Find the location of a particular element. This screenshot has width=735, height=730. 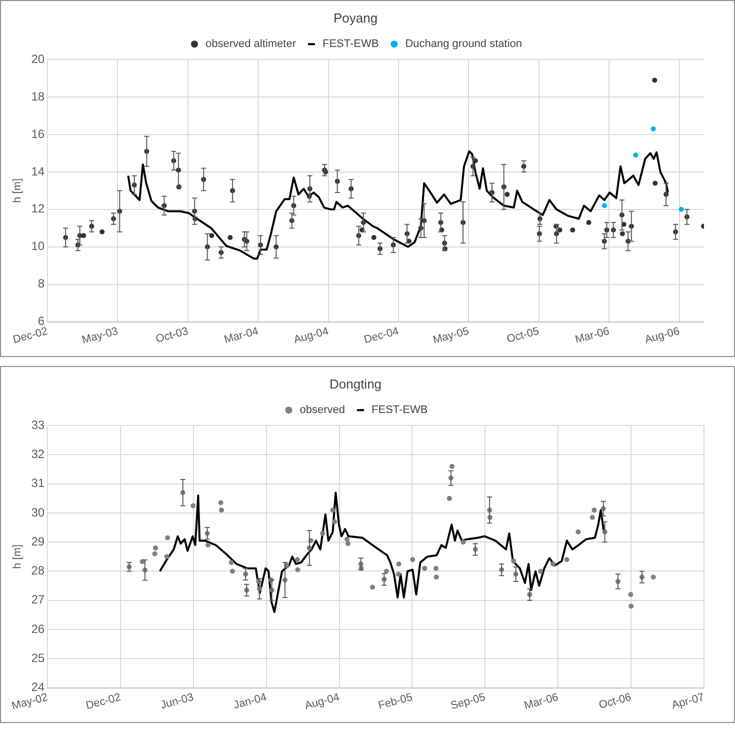

x-tick-label: Oct-03 is located at coordinates (172, 335).